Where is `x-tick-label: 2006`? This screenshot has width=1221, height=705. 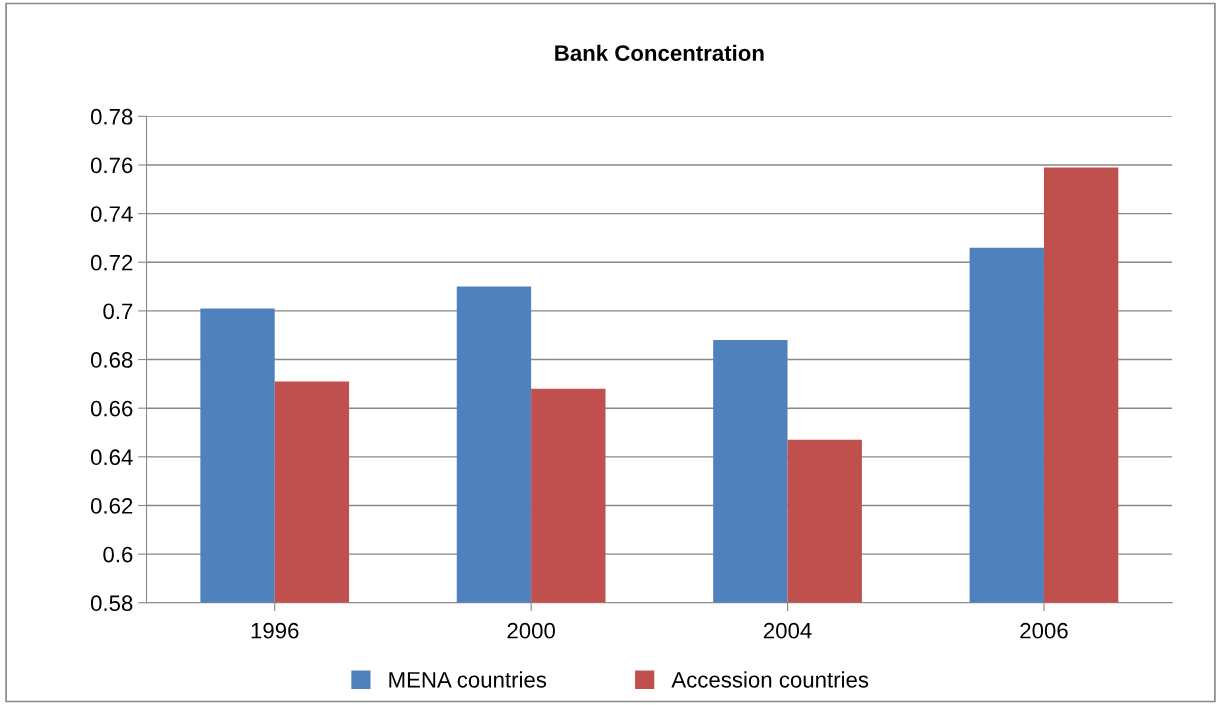
x-tick-label: 2006 is located at coordinates (1044, 630).